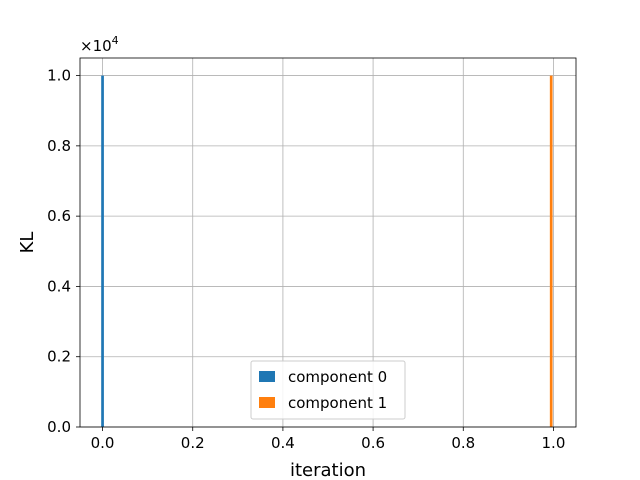 The height and width of the screenshot is (480, 640). Describe the element at coordinates (27, 243) in the screenshot. I see `y-axis-label: KL` at that location.